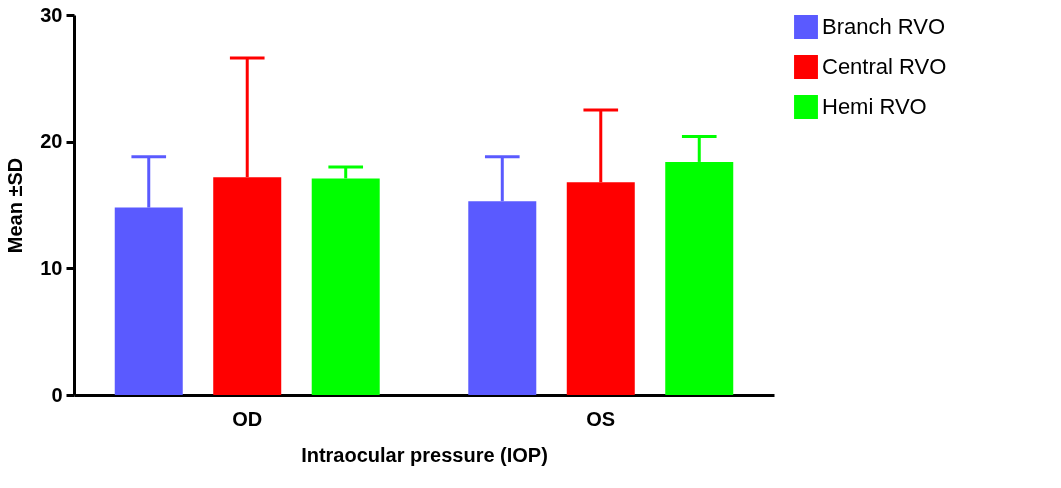  Describe the element at coordinates (51, 14) in the screenshot. I see `y-tick-label: 30` at that location.